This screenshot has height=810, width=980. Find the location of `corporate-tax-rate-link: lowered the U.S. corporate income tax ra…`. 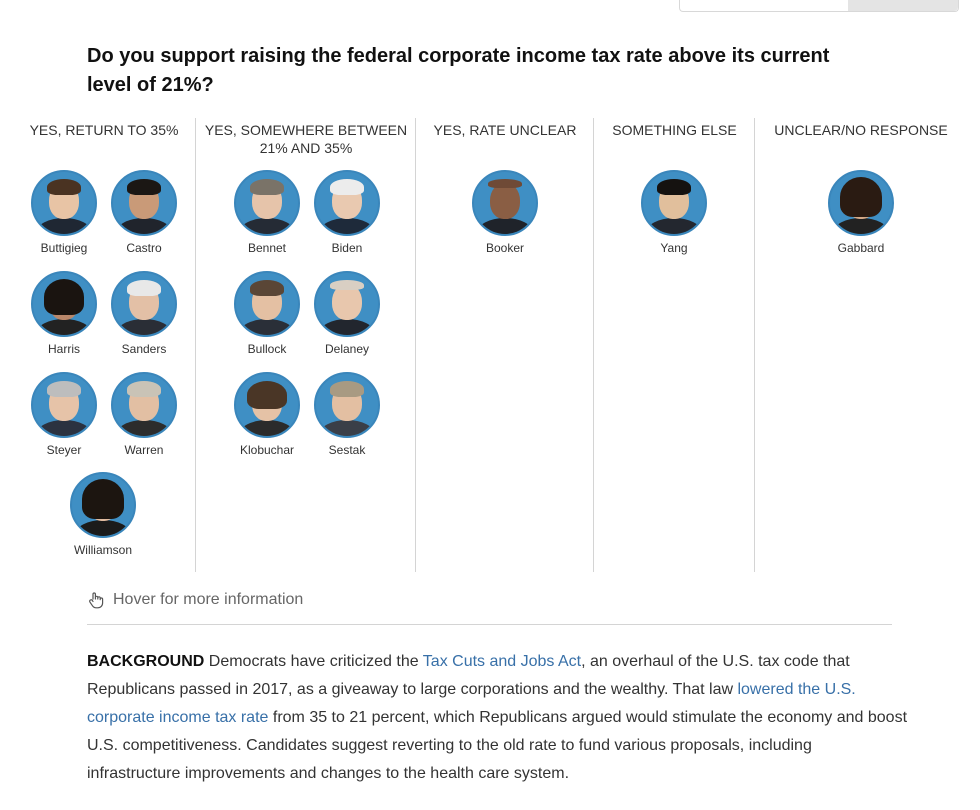

corporate-tax-rate-link: lowered the U.S. corporate income tax ra… is located at coordinates (471, 703).